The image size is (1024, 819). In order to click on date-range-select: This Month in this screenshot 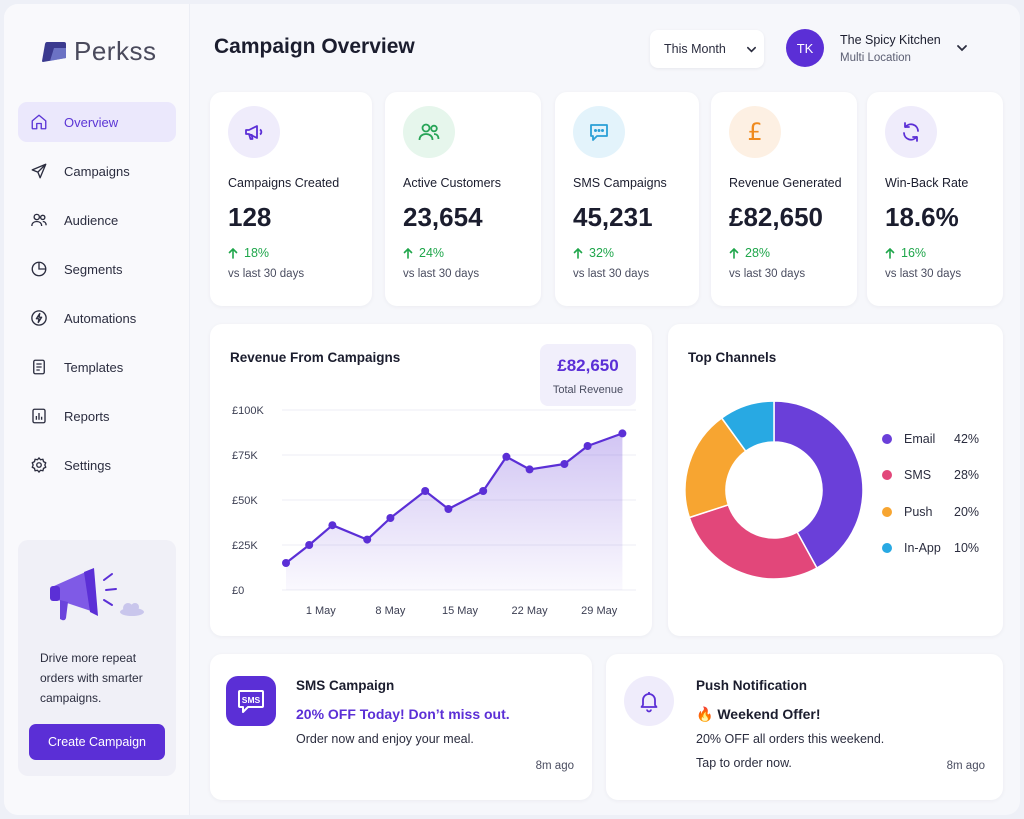, I will do `click(707, 49)`.